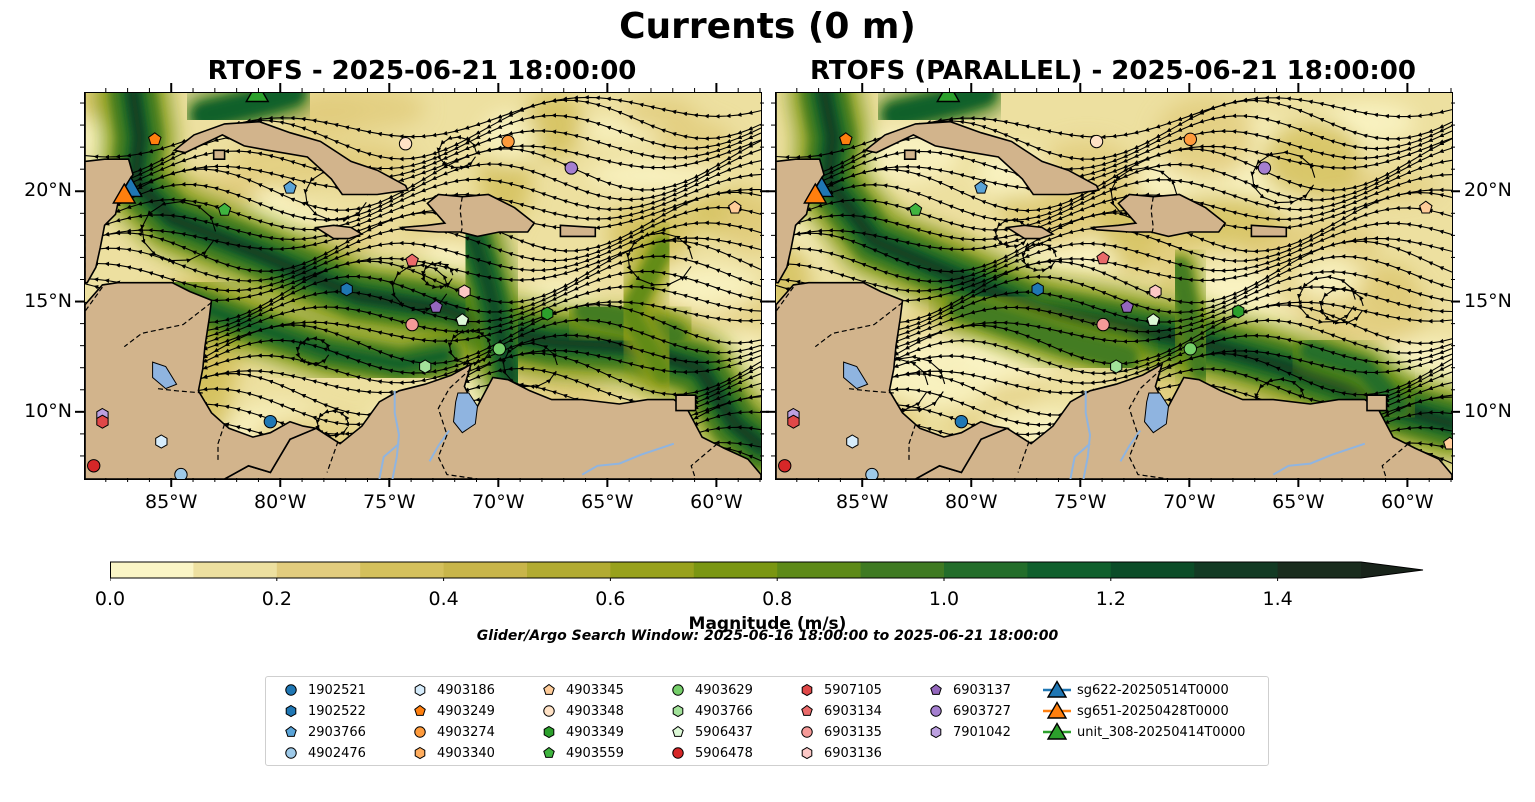  What do you see at coordinates (422, 71) in the screenshot?
I see `left-panel-title: RTOFS - 2025-06-21 18:00:00` at bounding box center [422, 71].